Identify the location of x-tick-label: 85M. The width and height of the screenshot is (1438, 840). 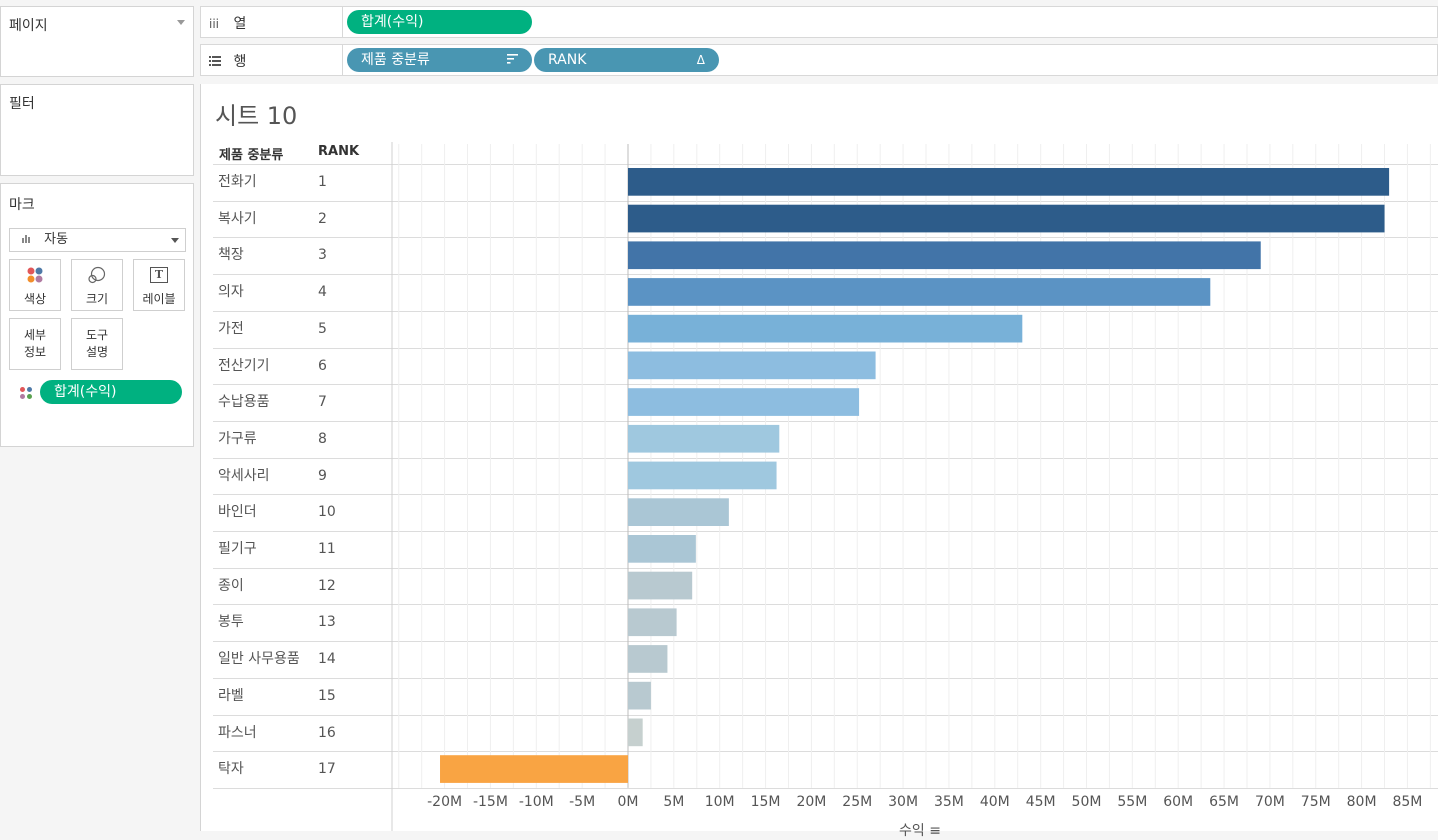
(1407, 802).